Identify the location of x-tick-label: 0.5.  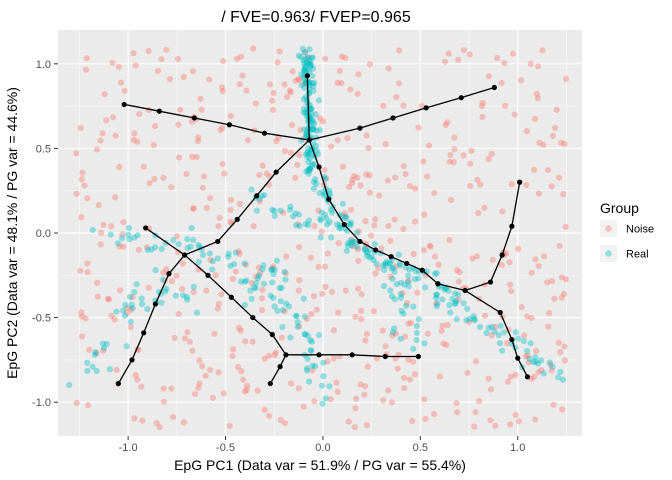
(420, 448).